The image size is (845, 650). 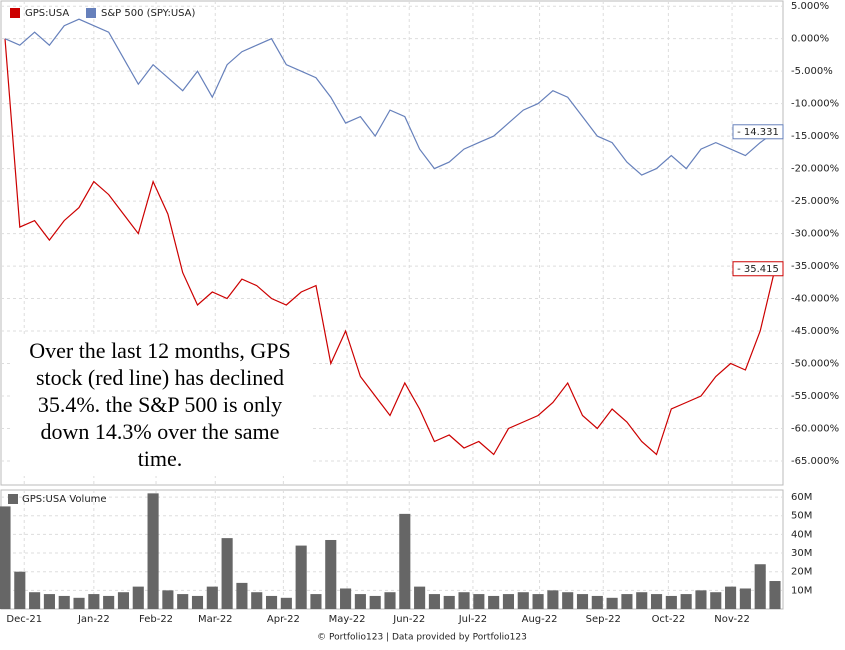 What do you see at coordinates (93, 619) in the screenshot?
I see `x-tick-label: Jan-22` at bounding box center [93, 619].